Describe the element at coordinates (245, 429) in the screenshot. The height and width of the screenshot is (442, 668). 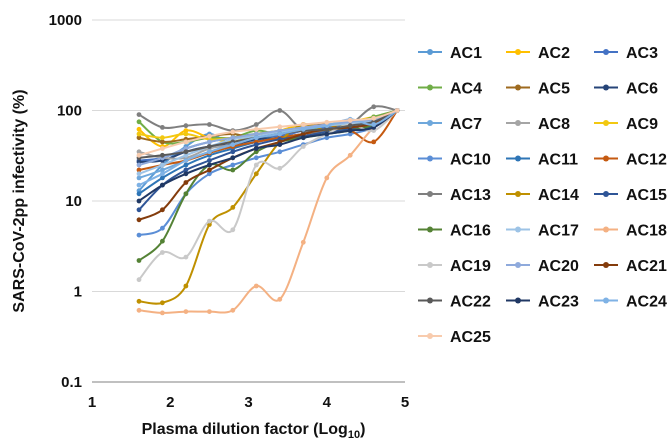
I see `x-axis-title-main: Plasma dilution factor (Log` at that location.